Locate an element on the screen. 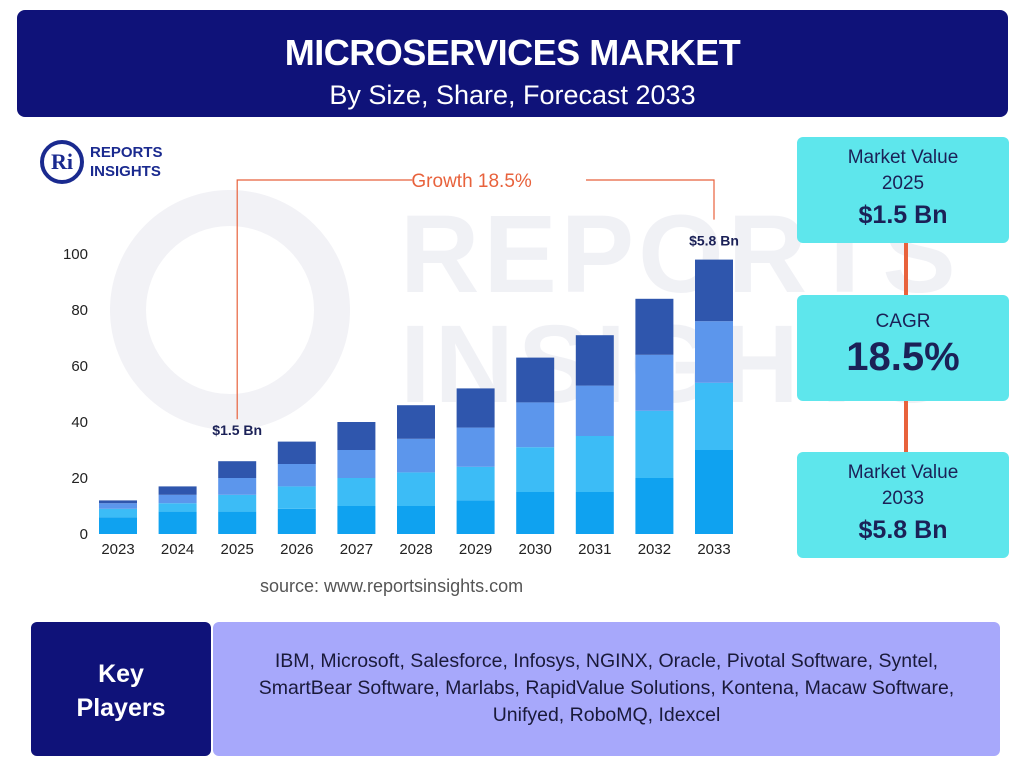 The height and width of the screenshot is (768, 1024). brand-line1: REPORTS is located at coordinates (126, 152).